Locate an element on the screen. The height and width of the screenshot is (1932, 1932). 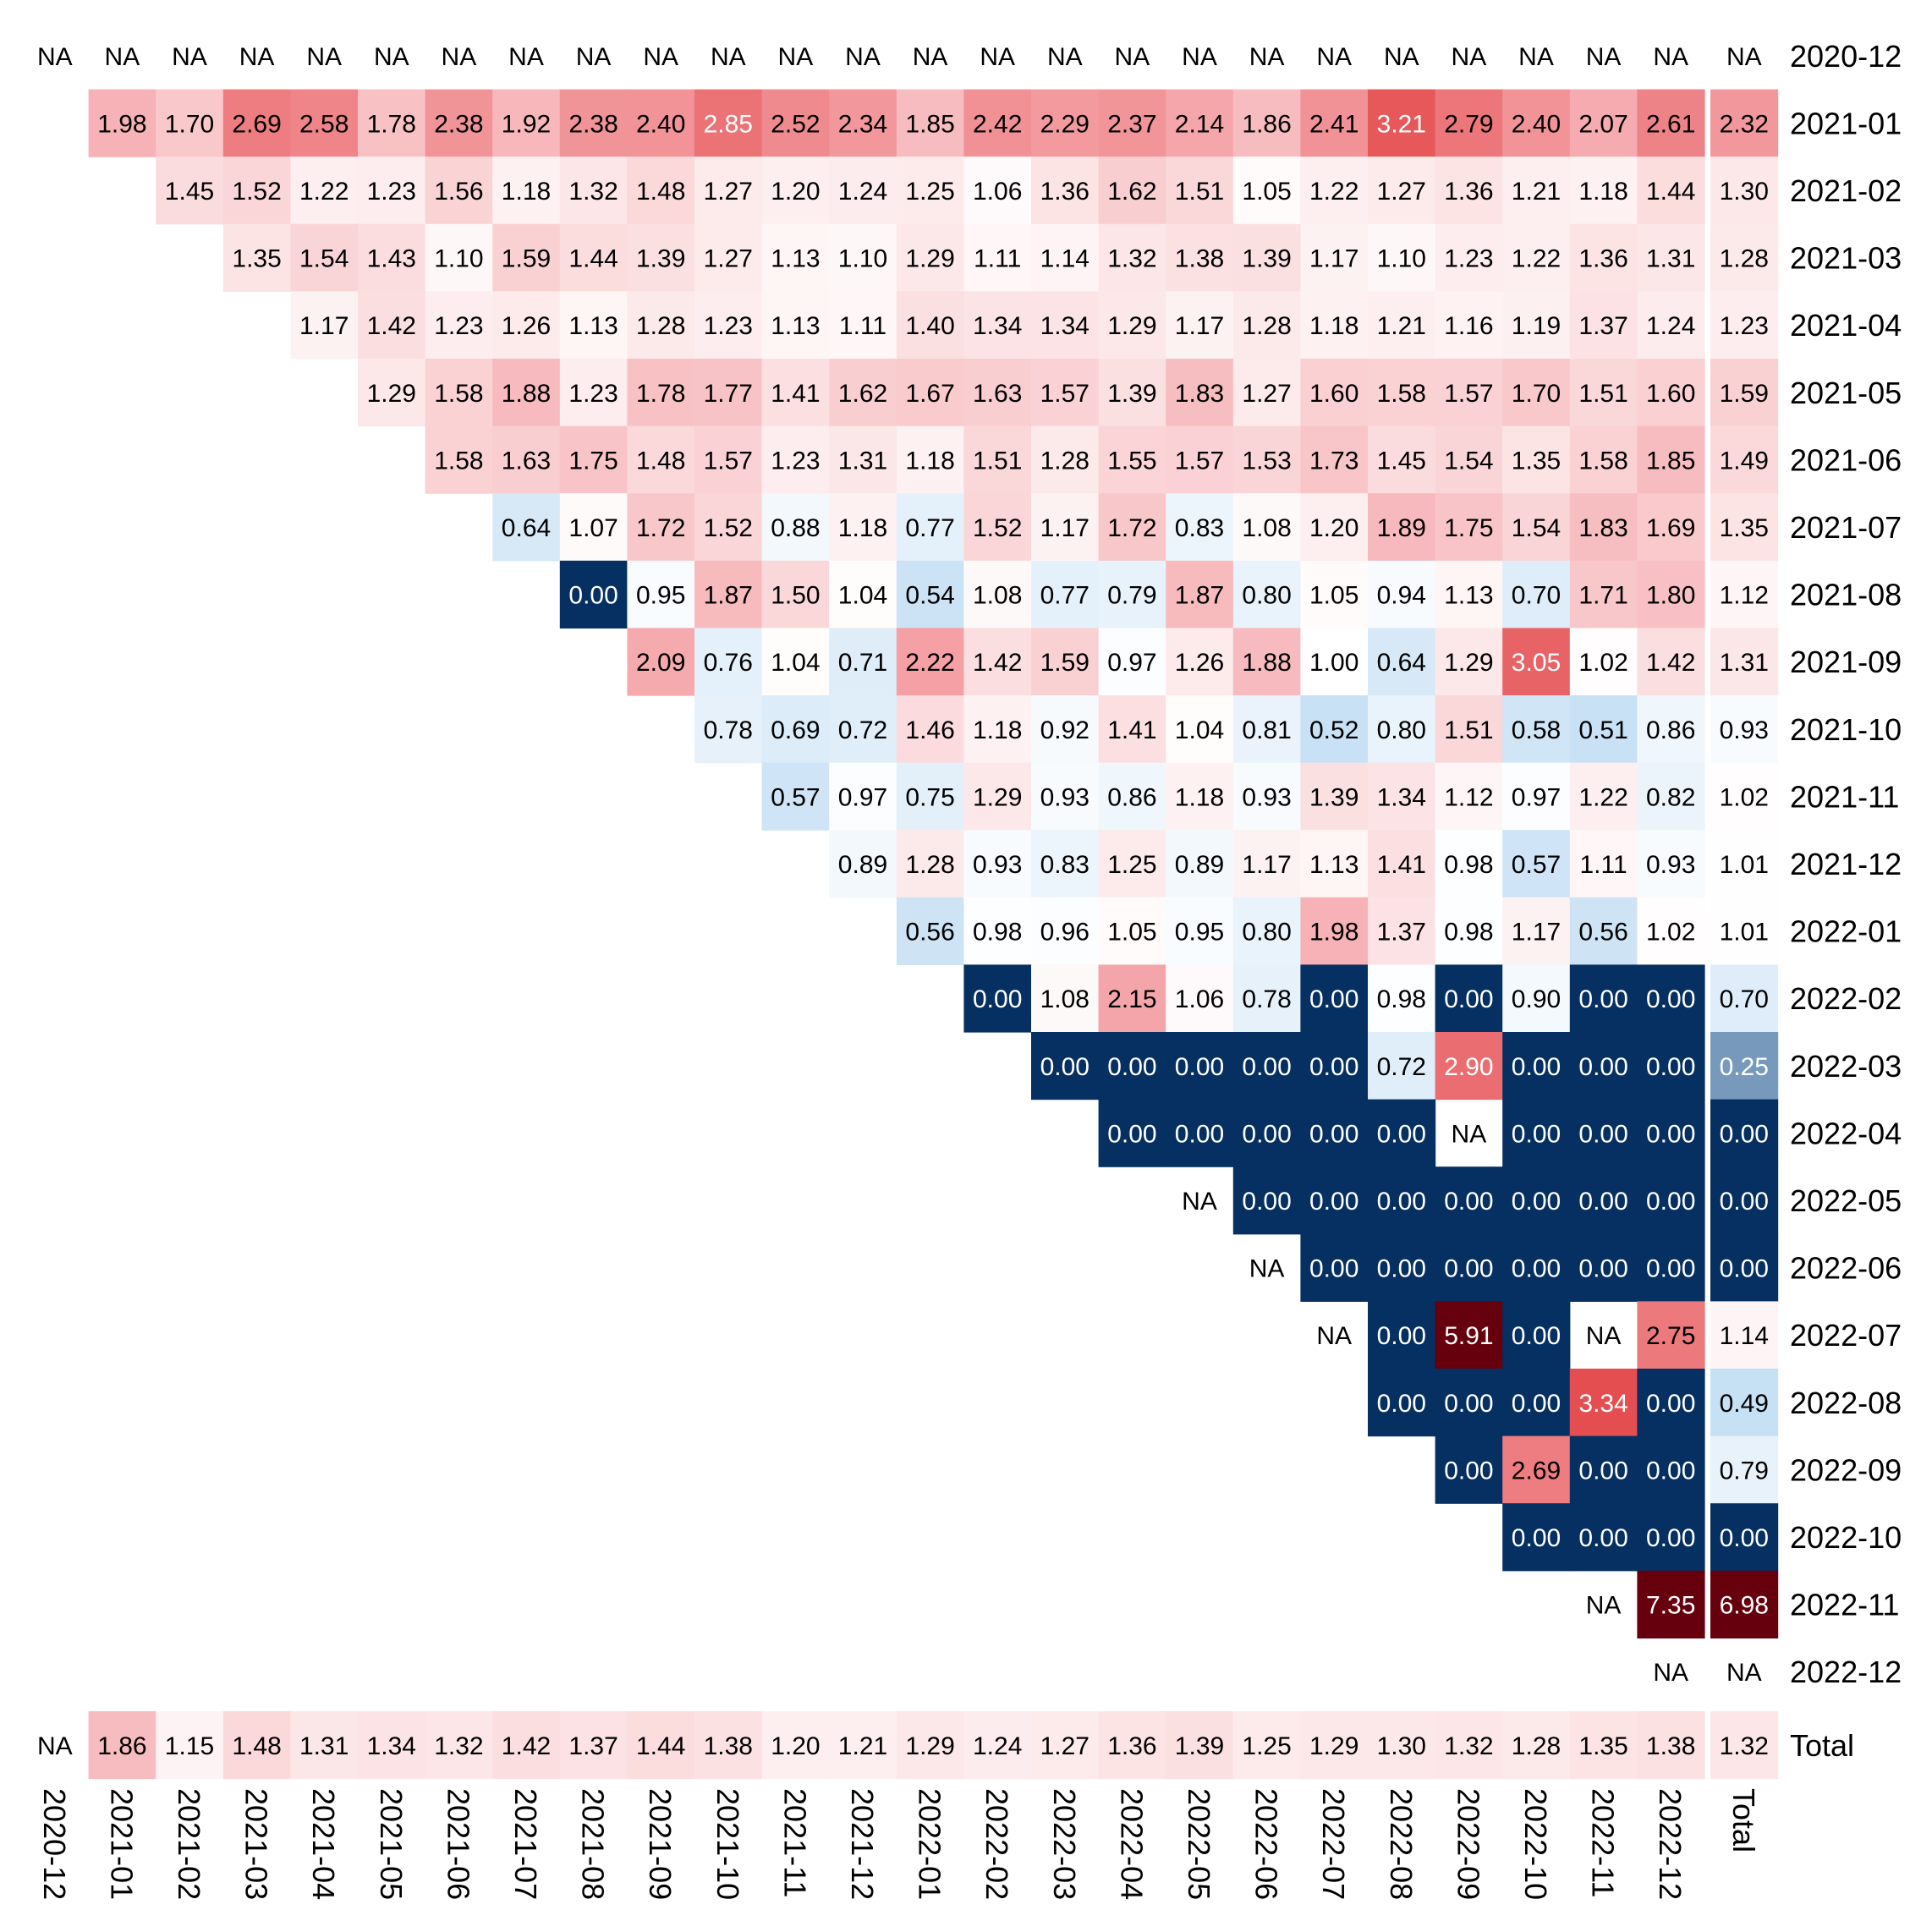
heatmap-cell: 1.29 is located at coordinates (930, 258).